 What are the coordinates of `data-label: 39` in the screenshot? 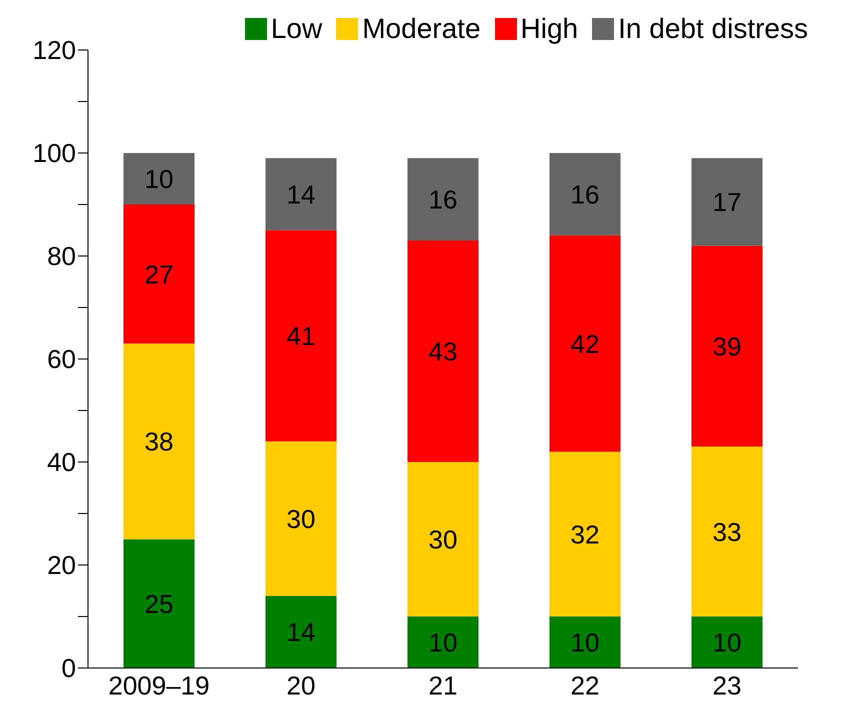 It's located at (727, 346).